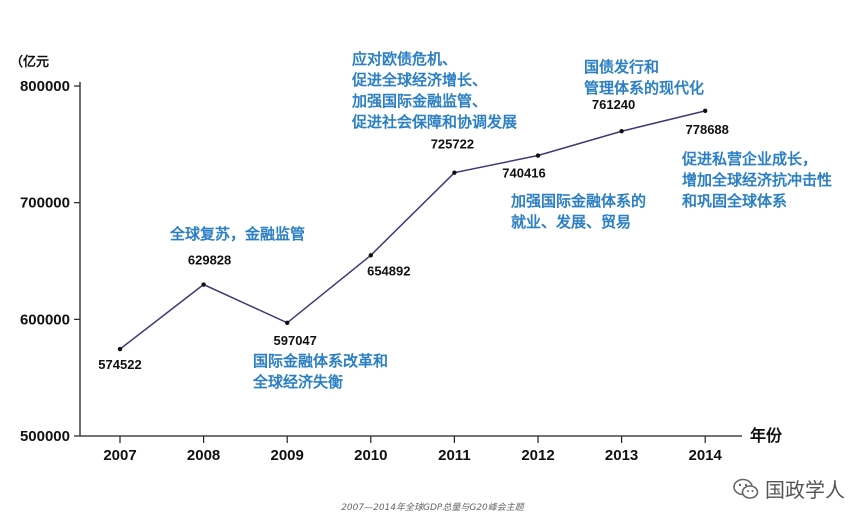 The image size is (865, 521). I want to click on x-axis-label: 年份, so click(766, 435).